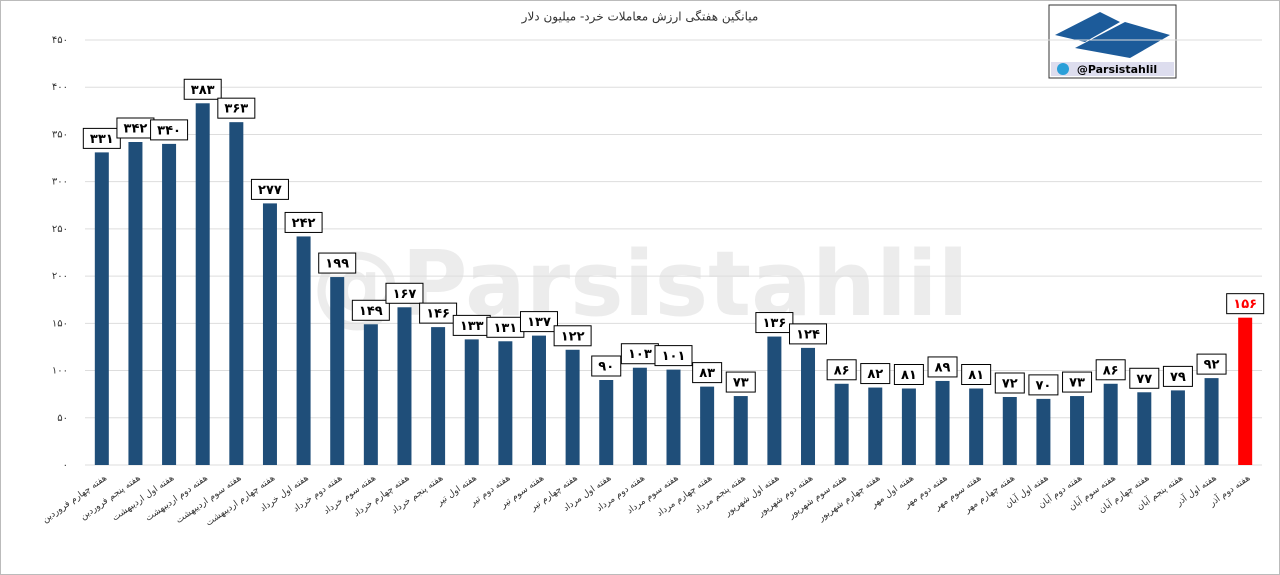 The height and width of the screenshot is (575, 1280). I want to click on value-label: ۱۰۳, so click(640, 354).